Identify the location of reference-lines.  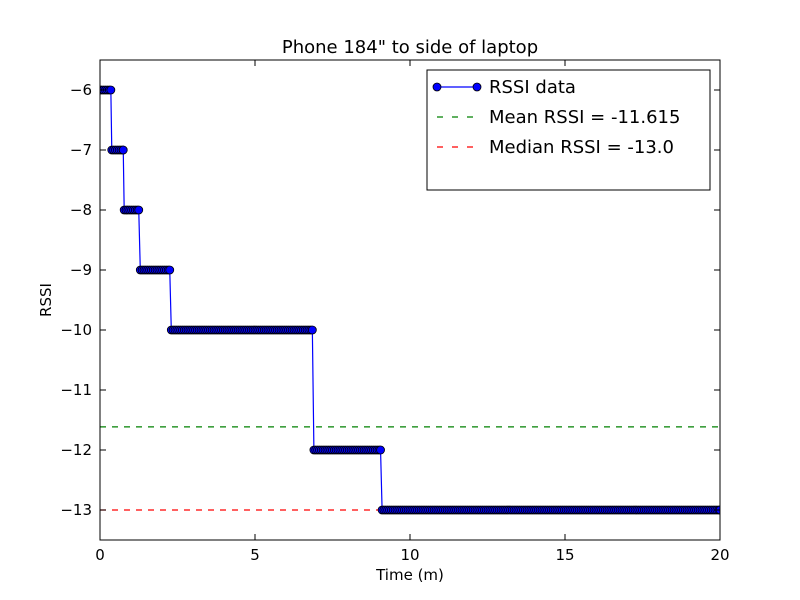
(410, 468).